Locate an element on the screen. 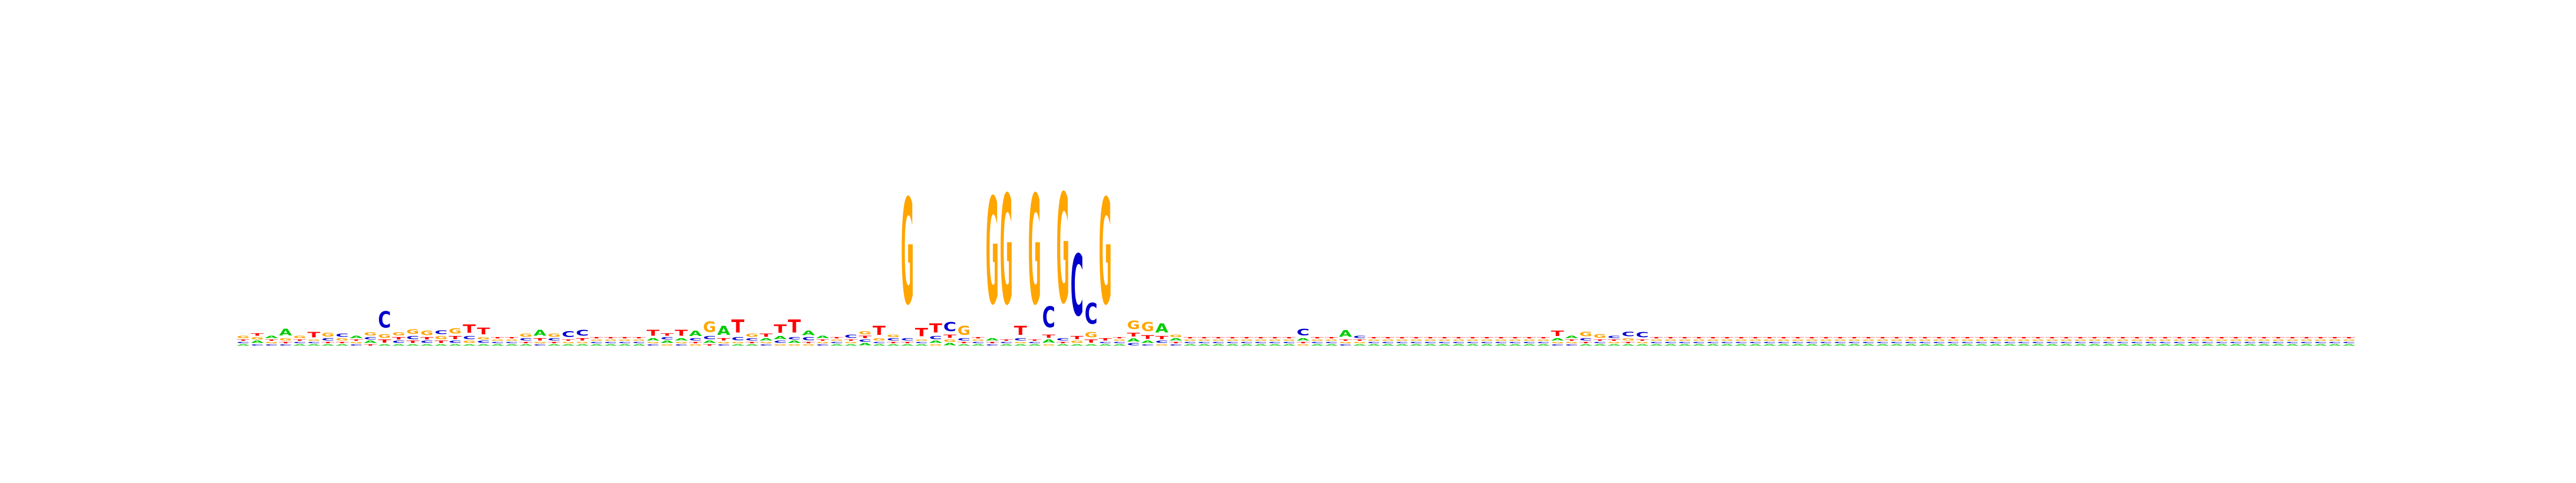  logo-letter-G-pos-141: G is located at coordinates (2221, 340).